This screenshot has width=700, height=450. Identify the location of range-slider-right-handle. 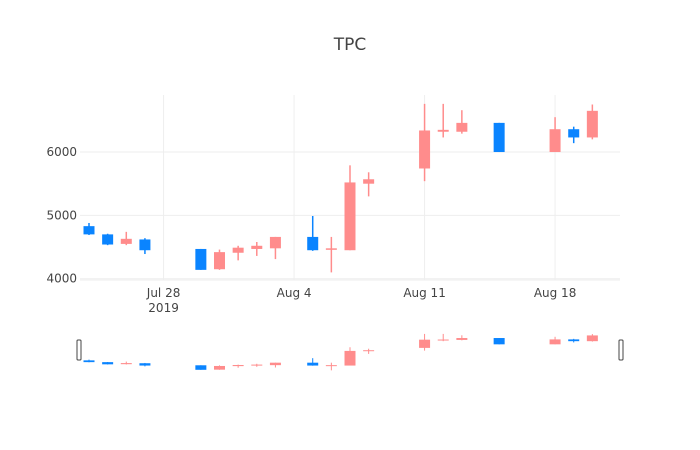
(621, 350).